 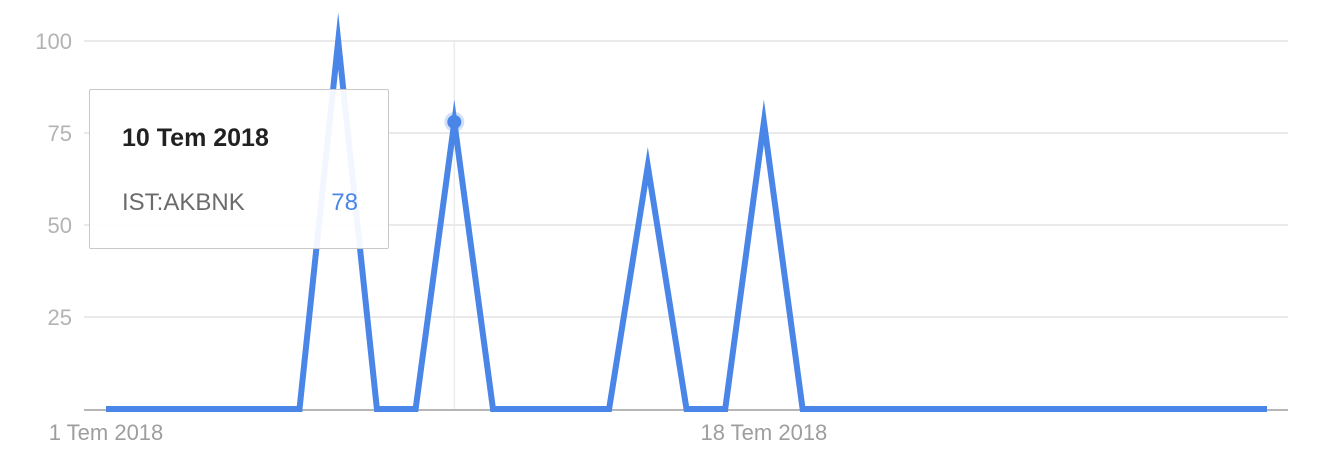 I want to click on y-tick-label: 100, so click(x=53, y=41).